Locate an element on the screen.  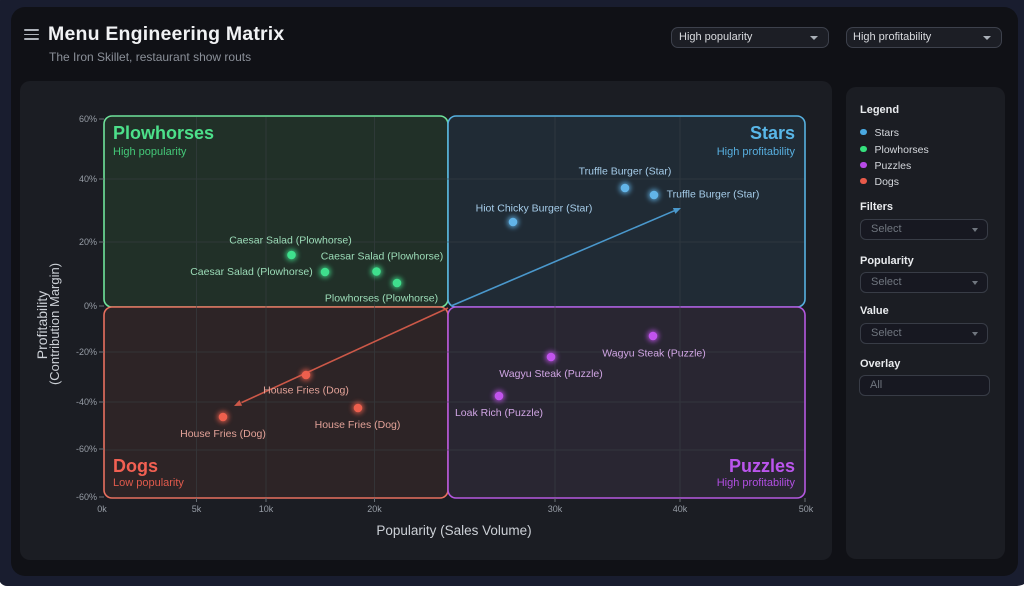
svg-text: 40% is located at coordinates (88, 179).